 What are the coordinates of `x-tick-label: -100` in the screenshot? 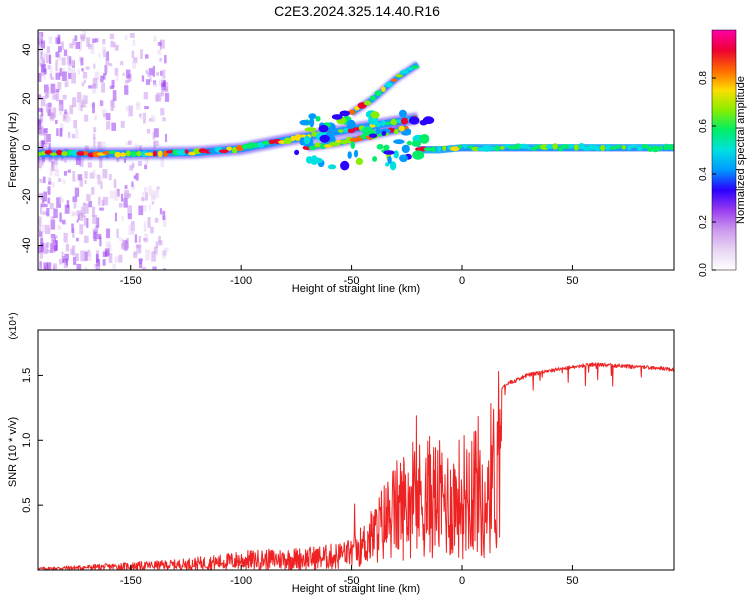 It's located at (241, 581).